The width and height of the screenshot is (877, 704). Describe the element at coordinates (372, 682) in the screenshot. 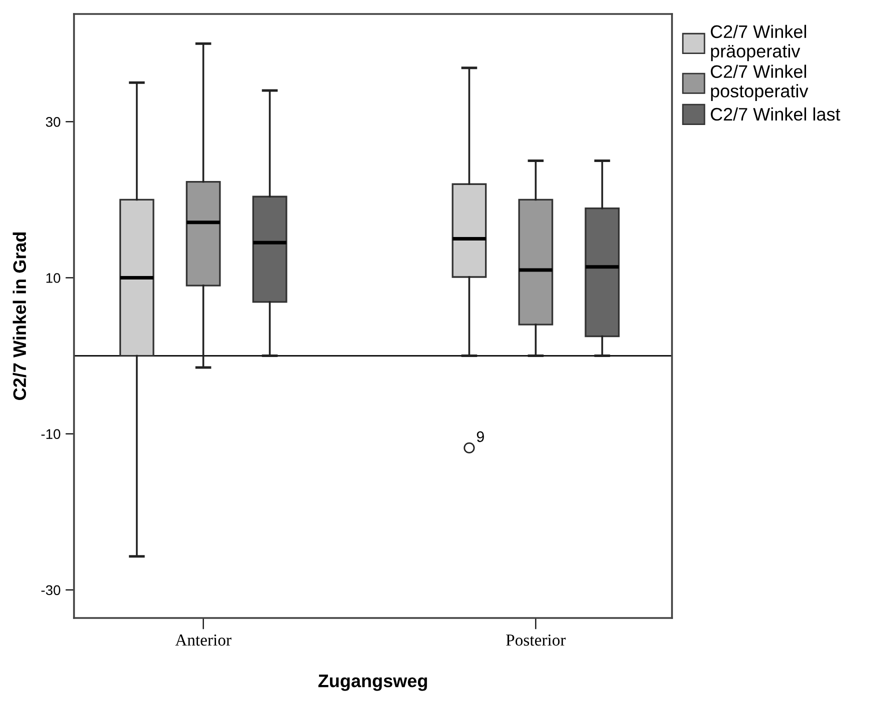

I see `x-axis-title: Zugangsweg` at that location.